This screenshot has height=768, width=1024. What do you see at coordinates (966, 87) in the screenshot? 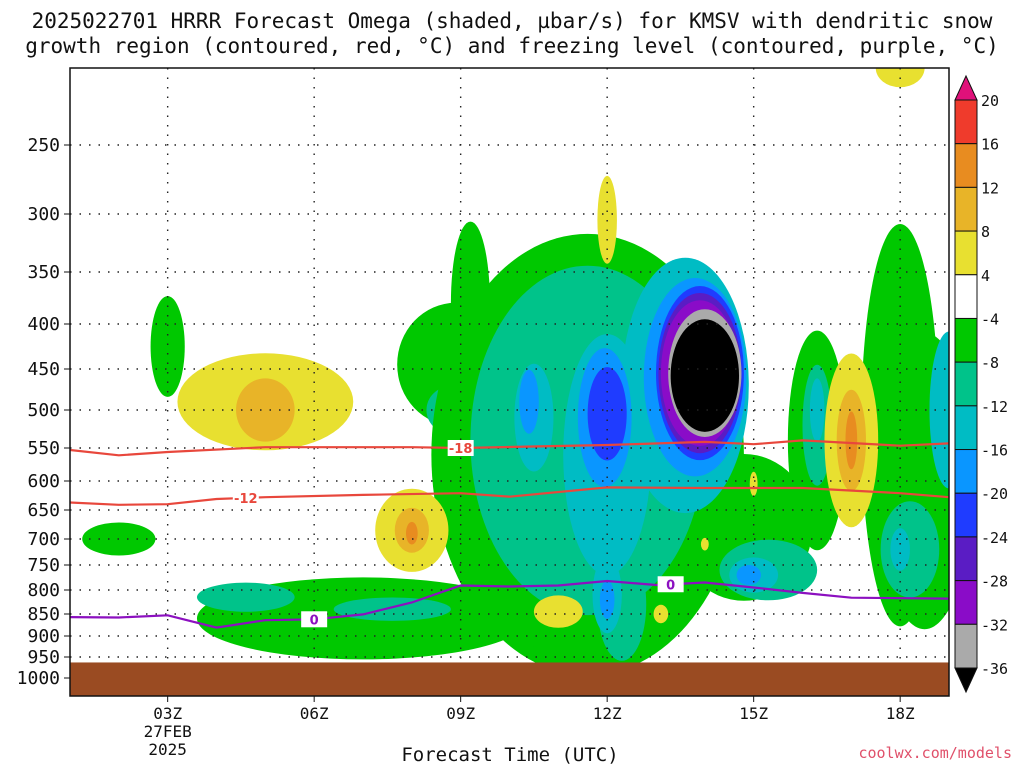
I see `colorbar-top-arrow` at bounding box center [966, 87].